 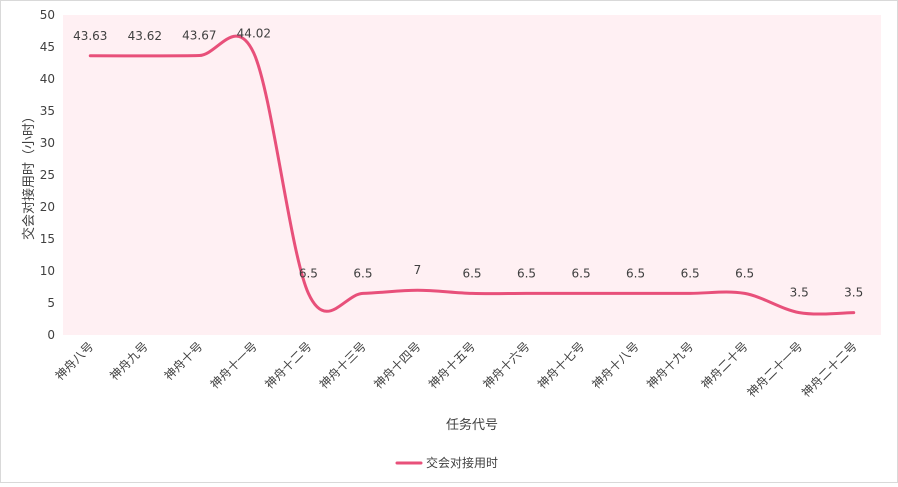 I want to click on x-tick-label: 神舟八号, so click(x=75, y=361).